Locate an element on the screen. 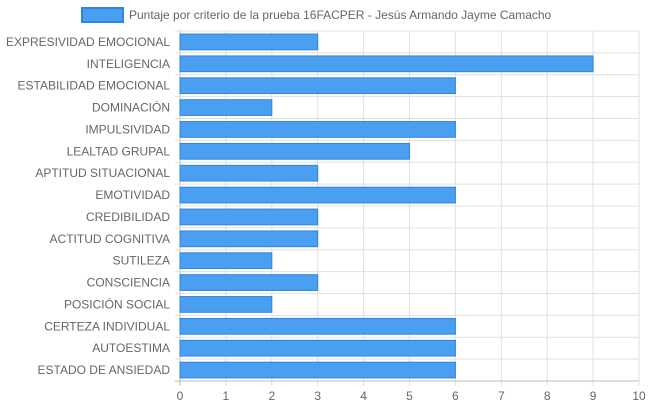  category-label: CONSCIENCIA is located at coordinates (128, 283).